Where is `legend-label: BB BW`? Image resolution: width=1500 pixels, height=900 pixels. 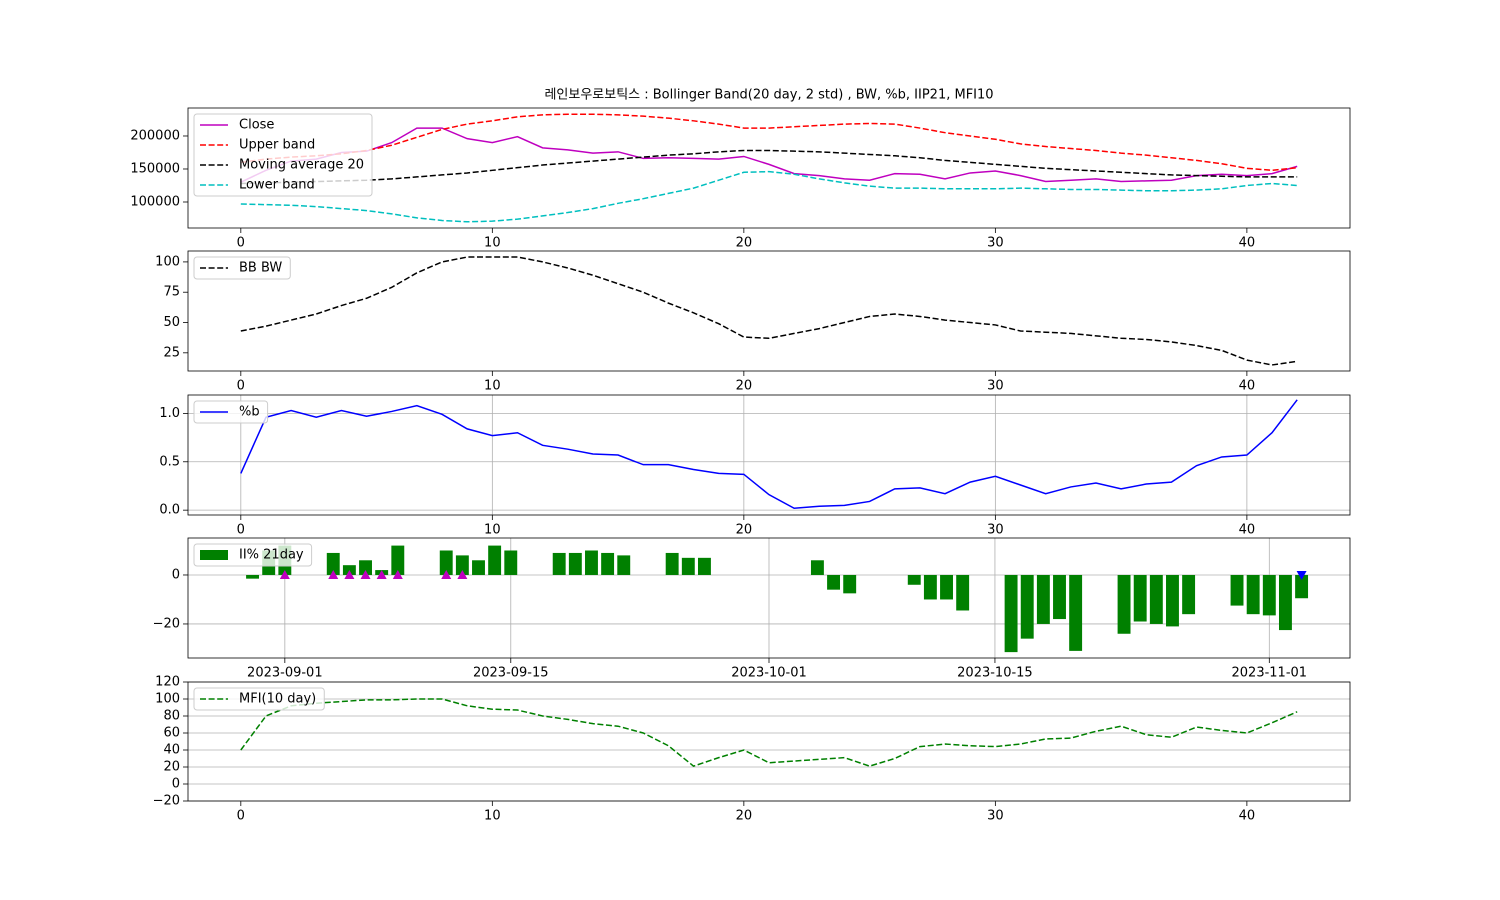
legend-label: BB BW is located at coordinates (260, 268).